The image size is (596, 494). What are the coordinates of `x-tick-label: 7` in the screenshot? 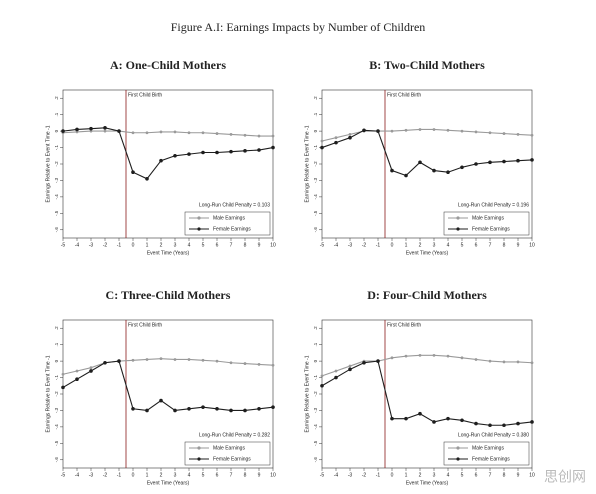 It's located at (490, 245).